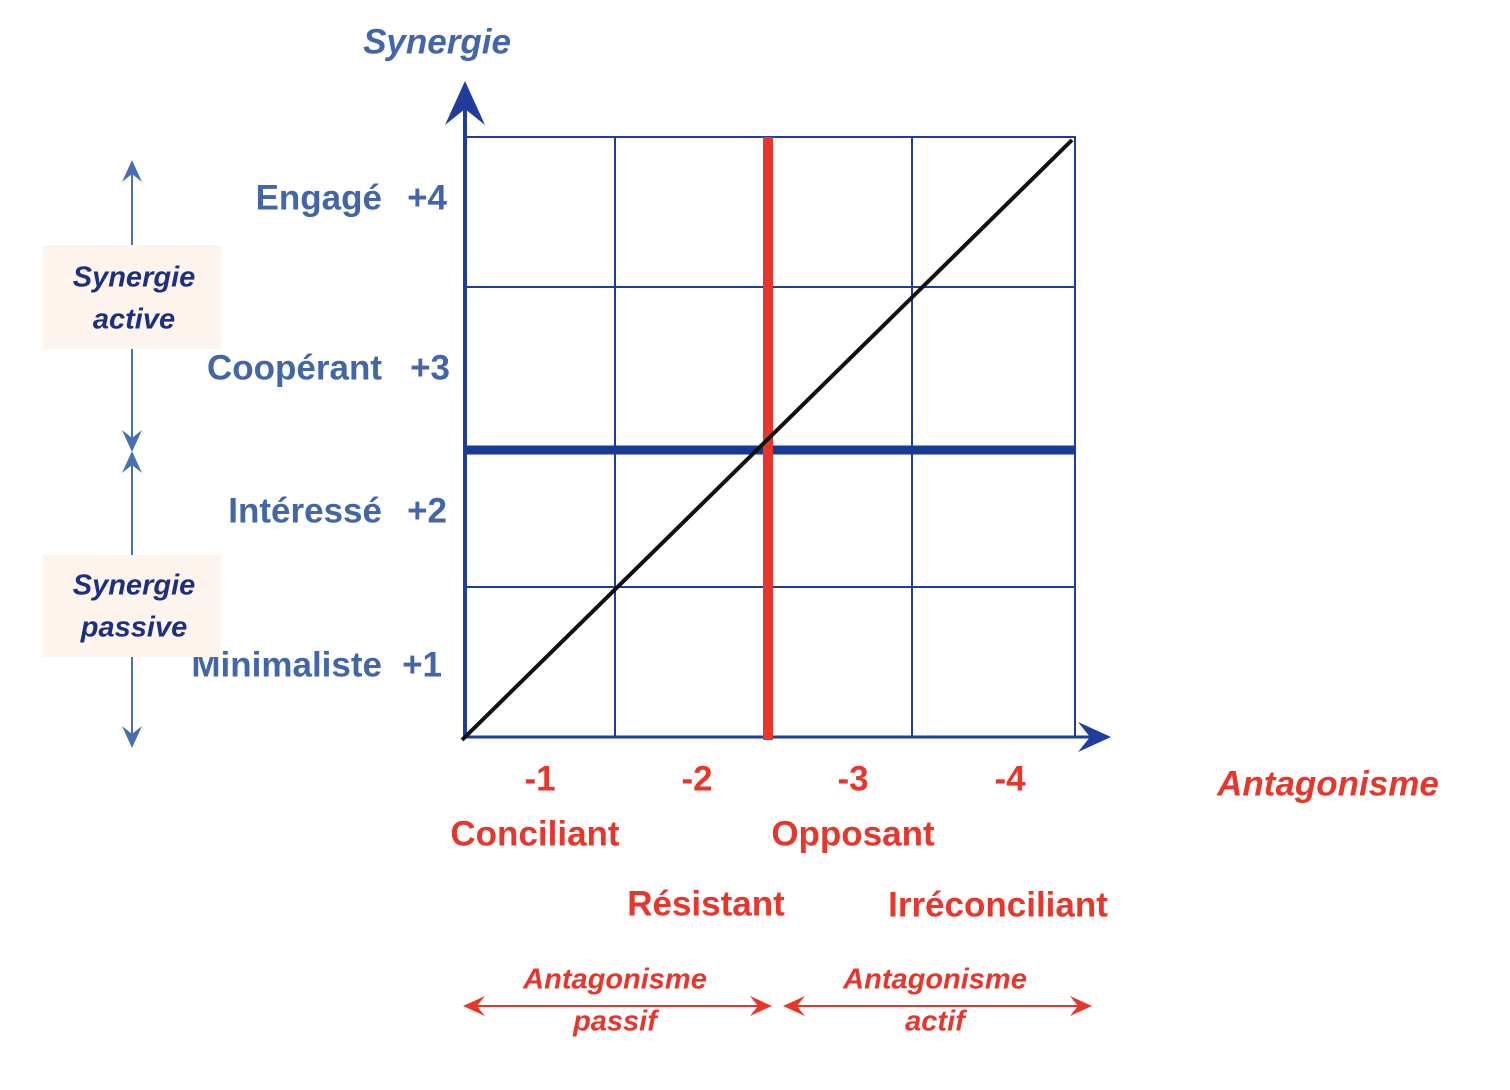  I want to click on y-label: Engagé, so click(319, 197).